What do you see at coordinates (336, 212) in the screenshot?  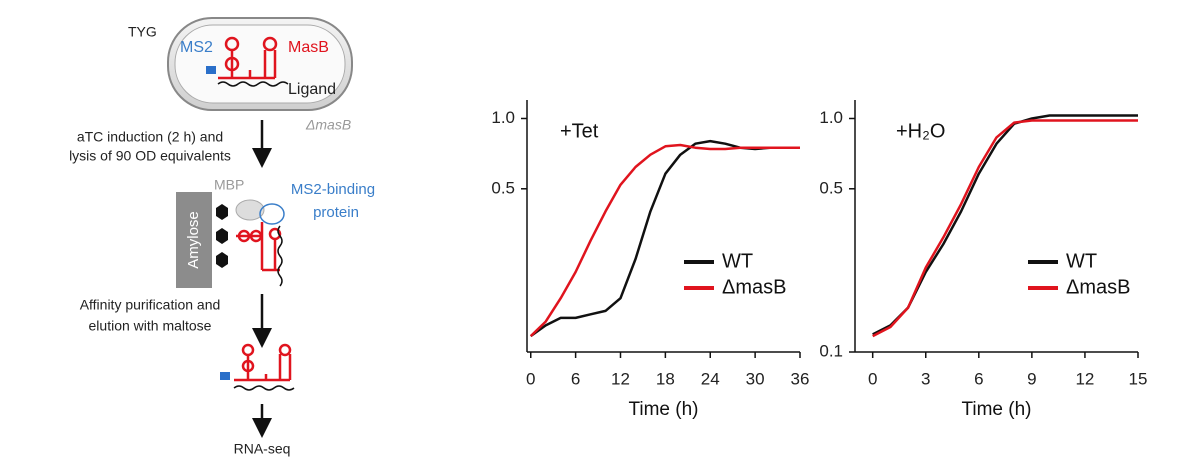 I see `label: protein` at bounding box center [336, 212].